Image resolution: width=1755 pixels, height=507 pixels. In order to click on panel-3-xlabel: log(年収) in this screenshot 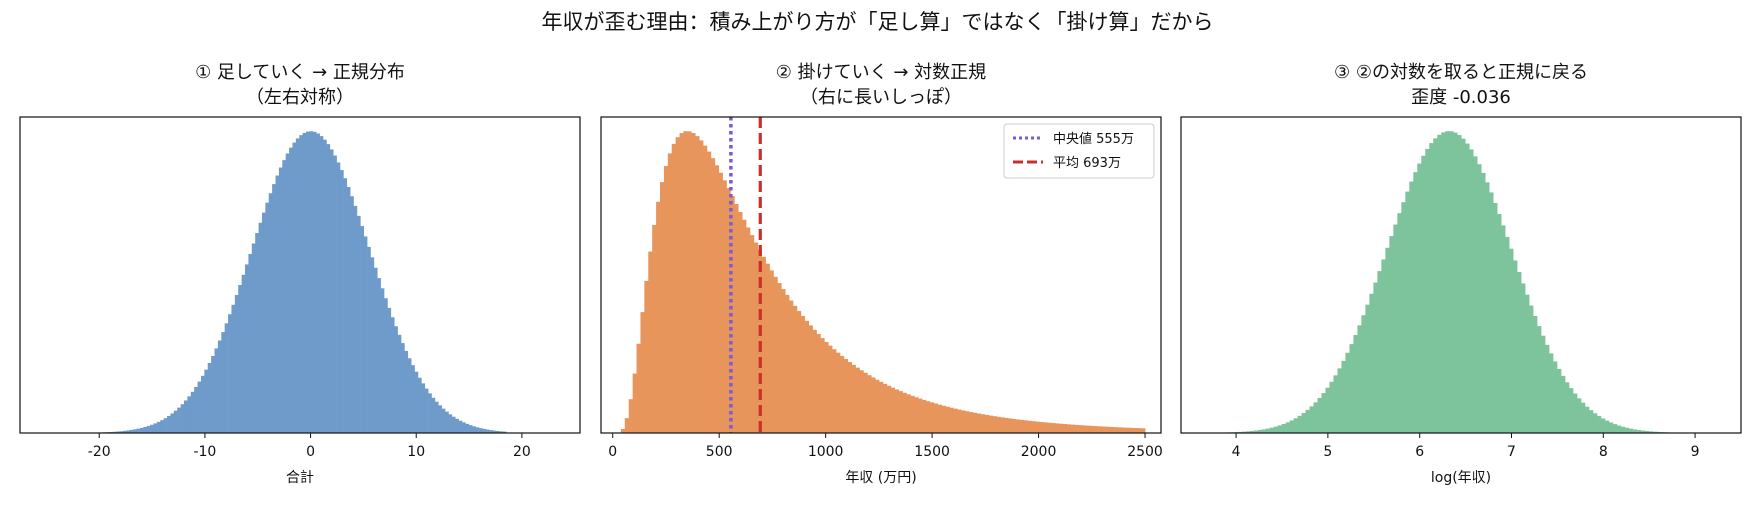, I will do `click(1461, 478)`.